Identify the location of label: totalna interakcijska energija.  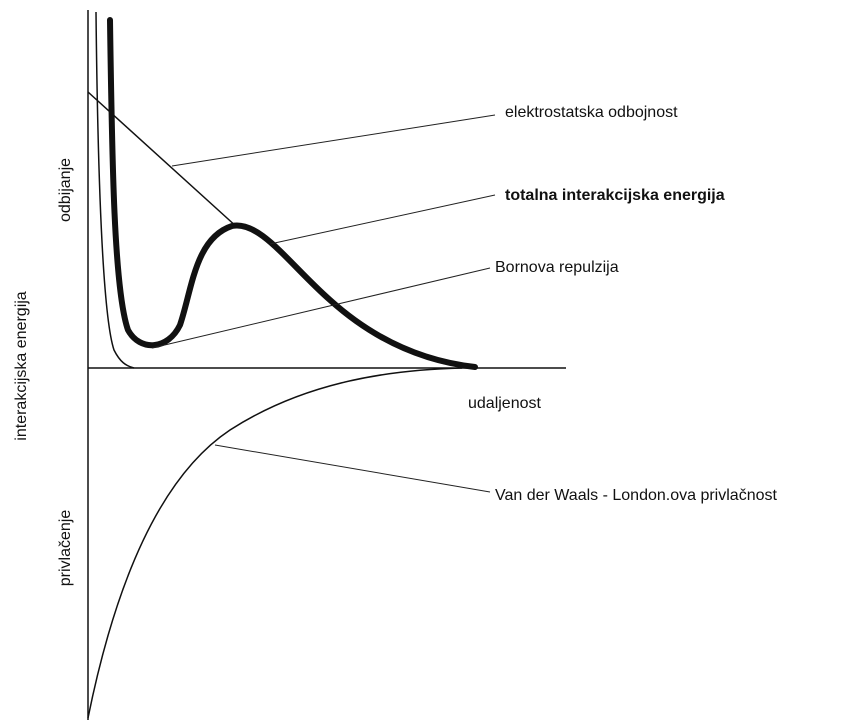
(615, 195).